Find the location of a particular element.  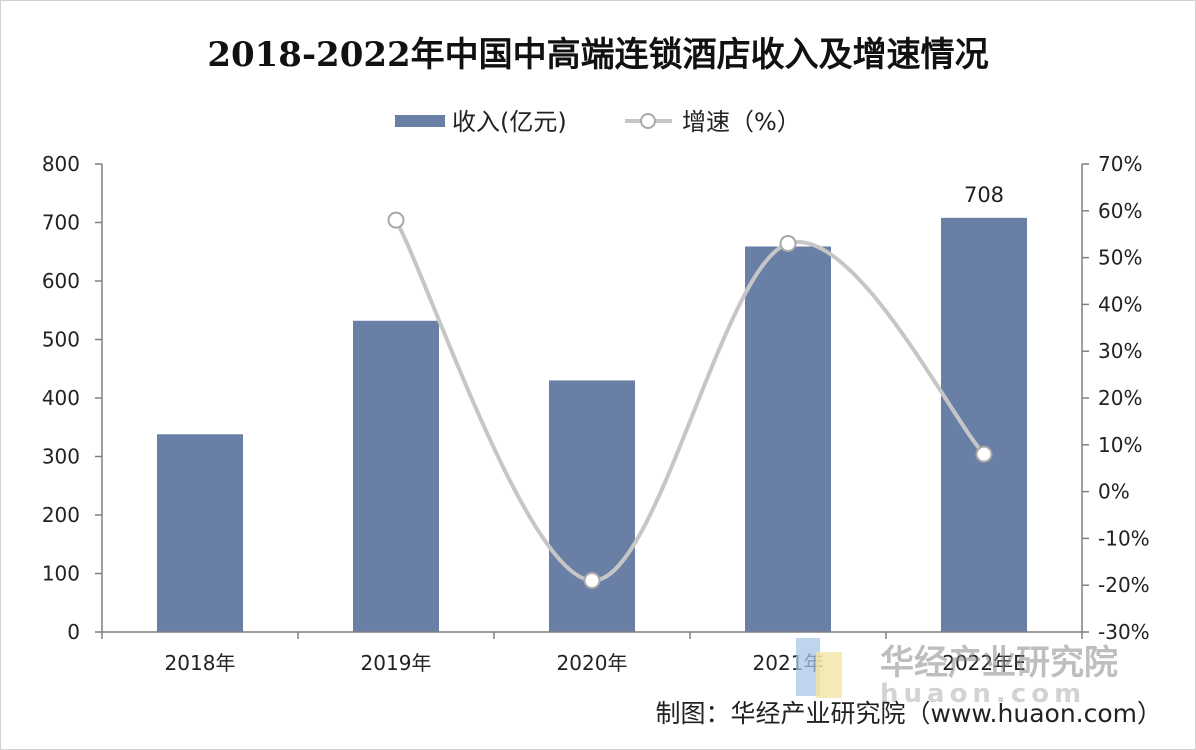

chart-title: 2018-2022年中国中高端连锁酒店收入及增速情况 is located at coordinates (597, 55).